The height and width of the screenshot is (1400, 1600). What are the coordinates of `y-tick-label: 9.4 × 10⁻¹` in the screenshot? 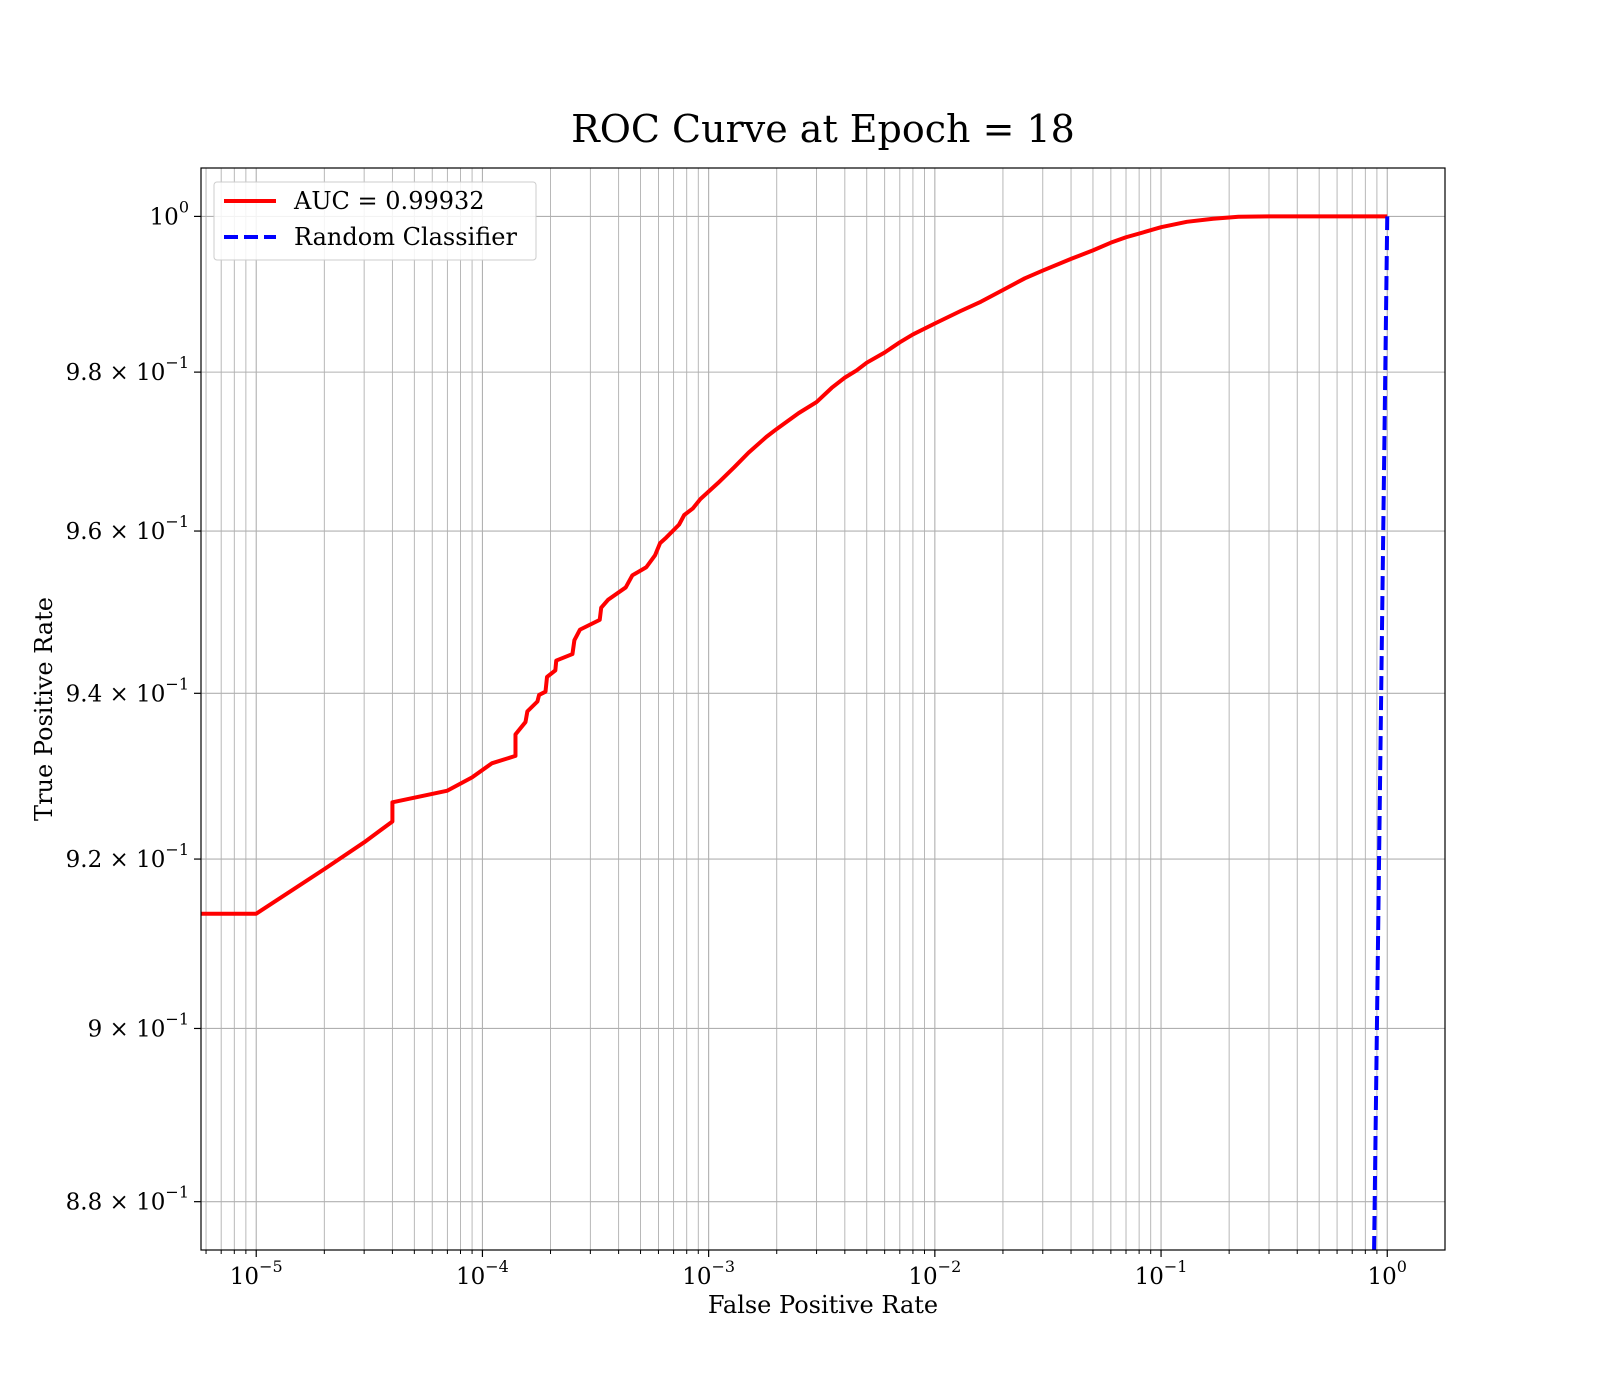 It's located at (127, 690).